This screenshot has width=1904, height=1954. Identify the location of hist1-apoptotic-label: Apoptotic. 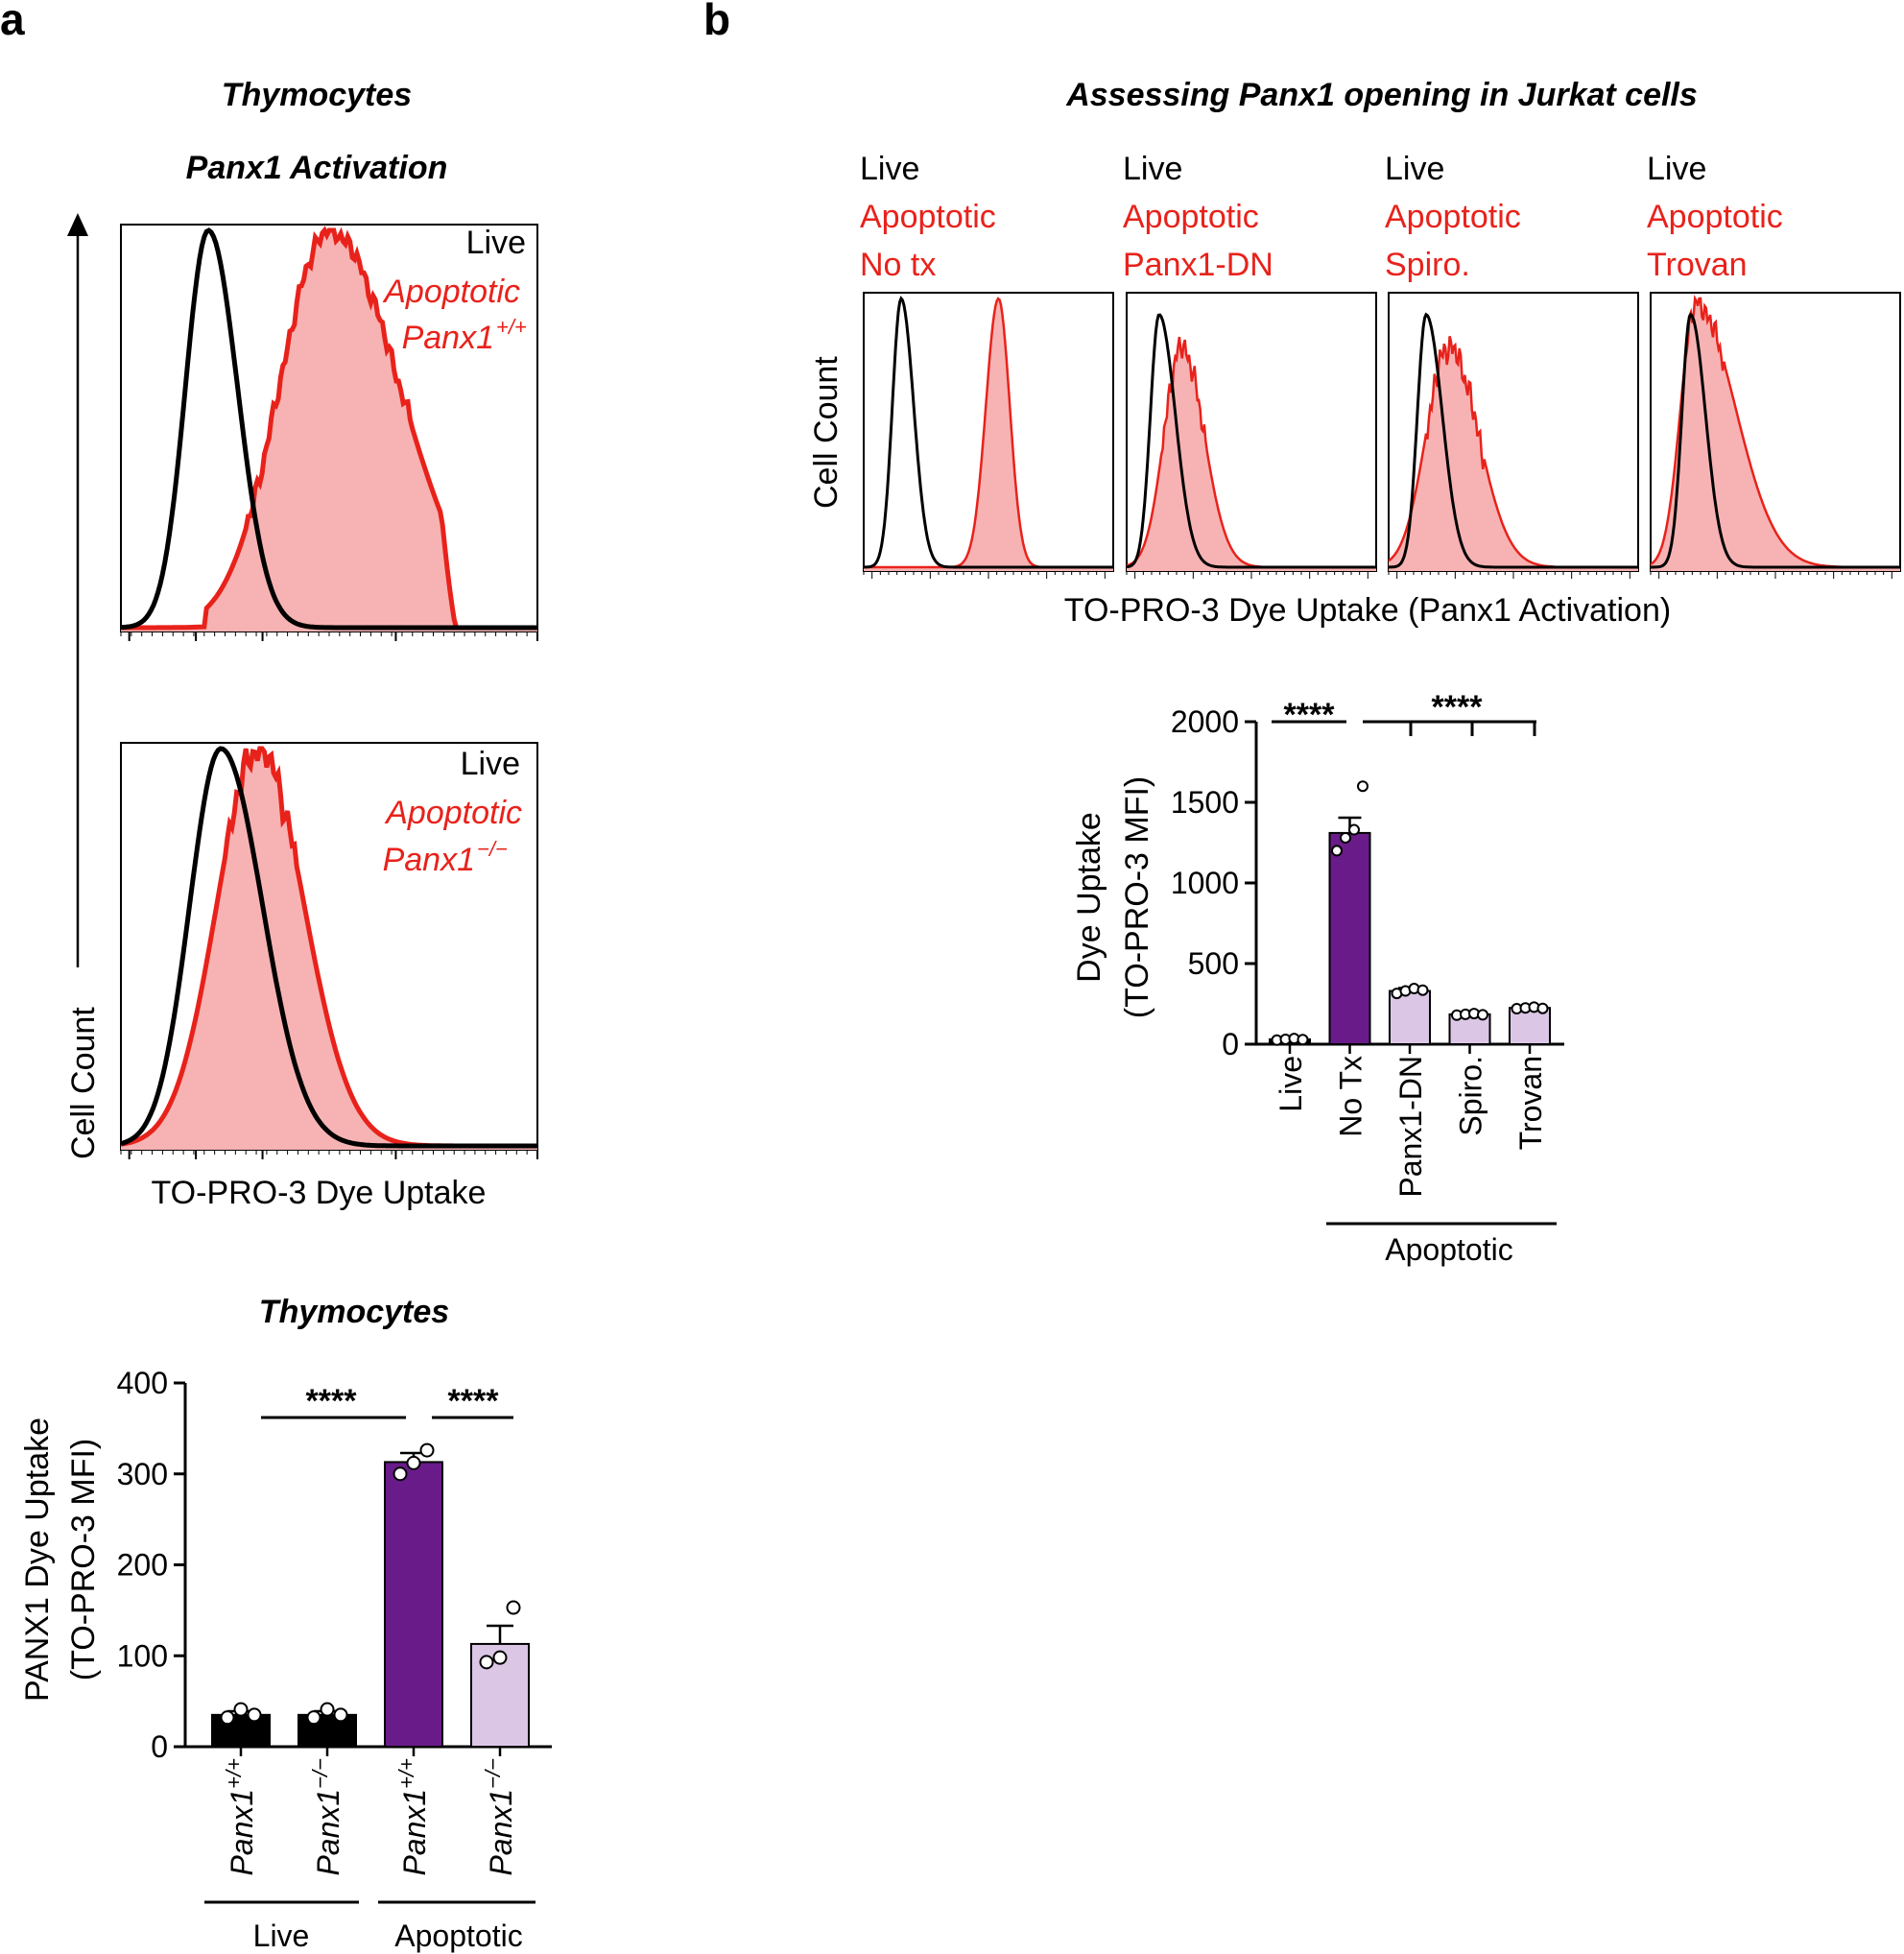
(451, 292).